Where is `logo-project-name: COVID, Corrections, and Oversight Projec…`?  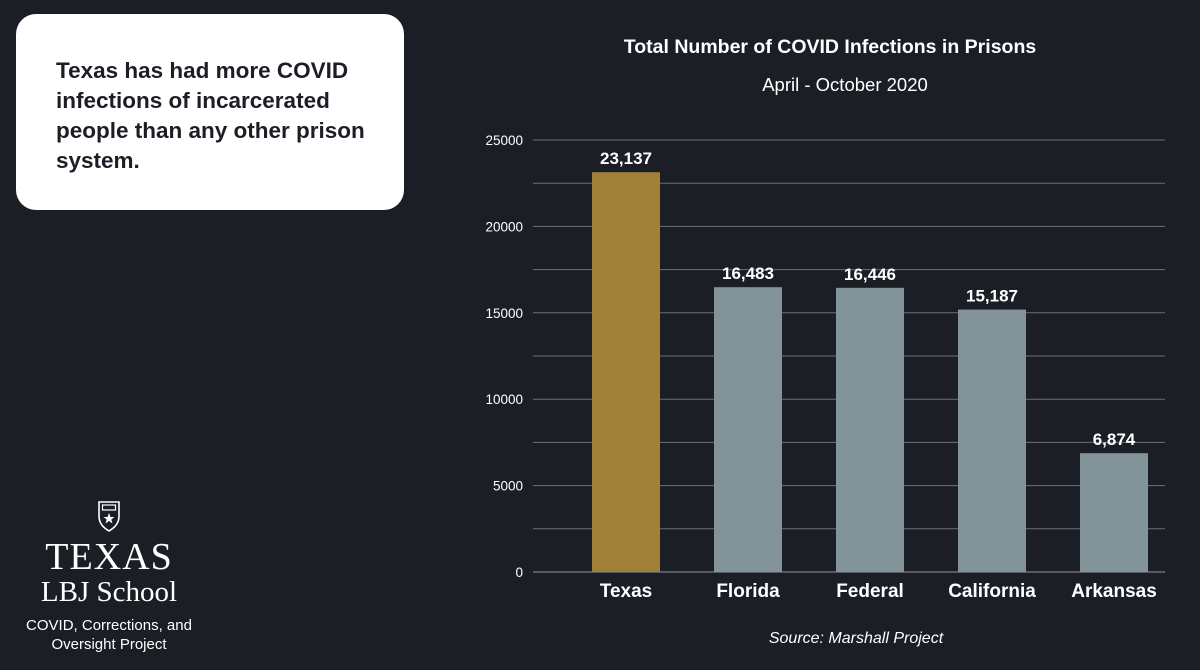 logo-project-name: COVID, Corrections, and Oversight Projec… is located at coordinates (109, 635).